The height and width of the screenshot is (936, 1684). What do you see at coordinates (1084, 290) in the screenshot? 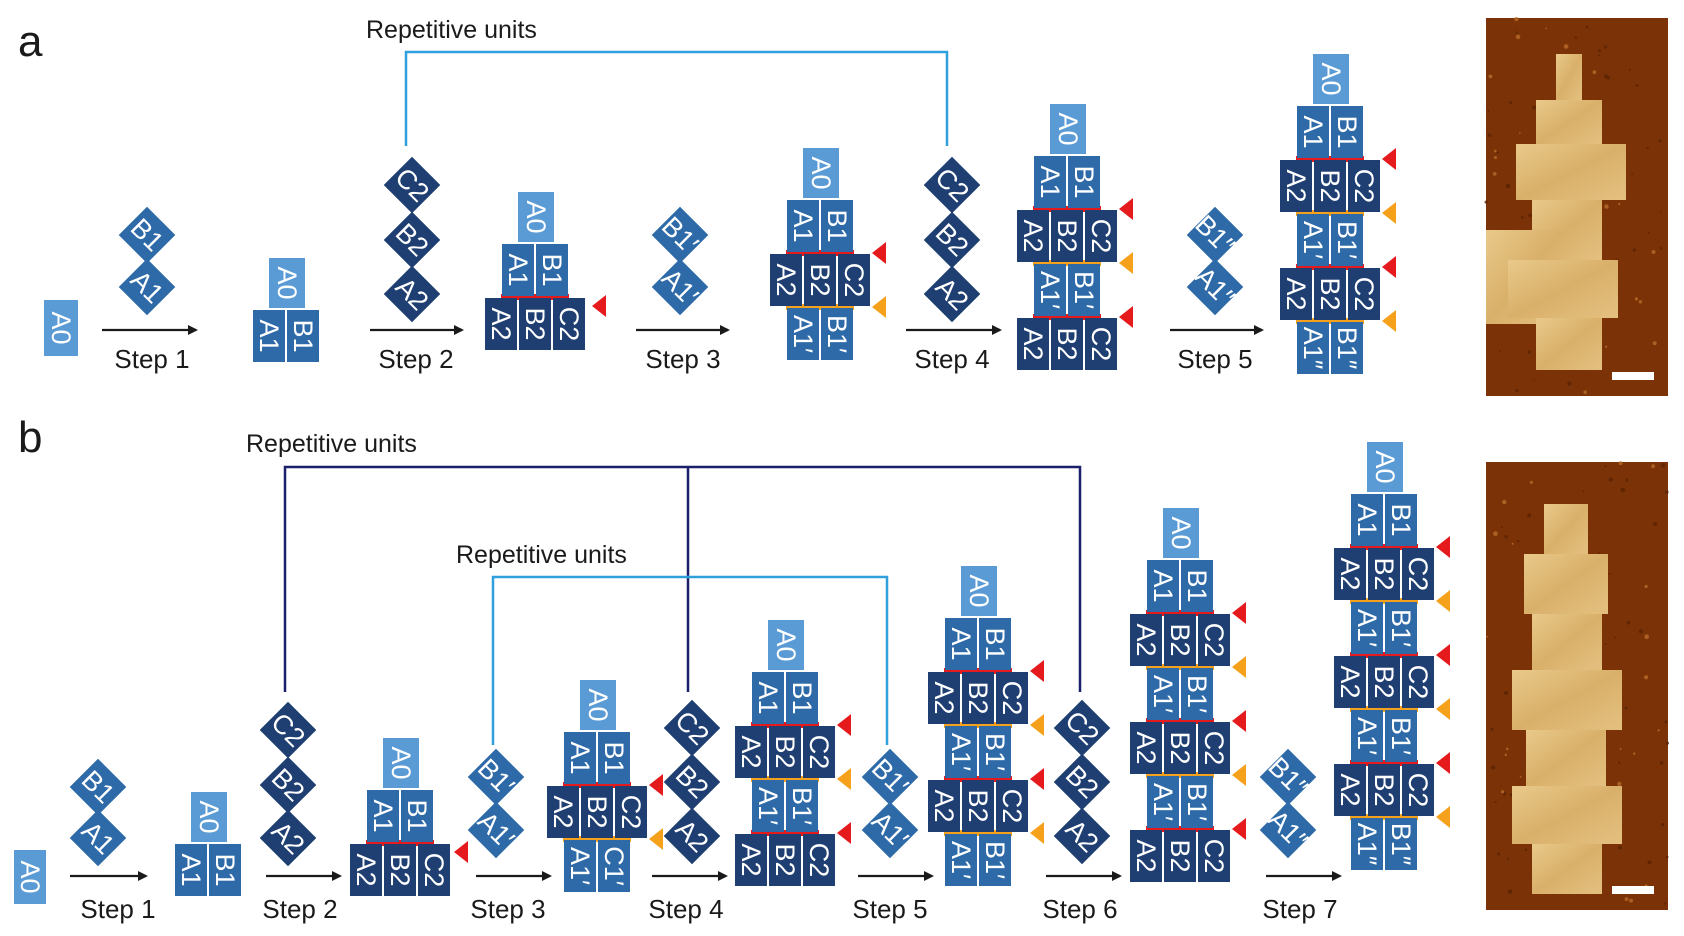
I see `tile-a-st45-B1p: B1′` at bounding box center [1084, 290].